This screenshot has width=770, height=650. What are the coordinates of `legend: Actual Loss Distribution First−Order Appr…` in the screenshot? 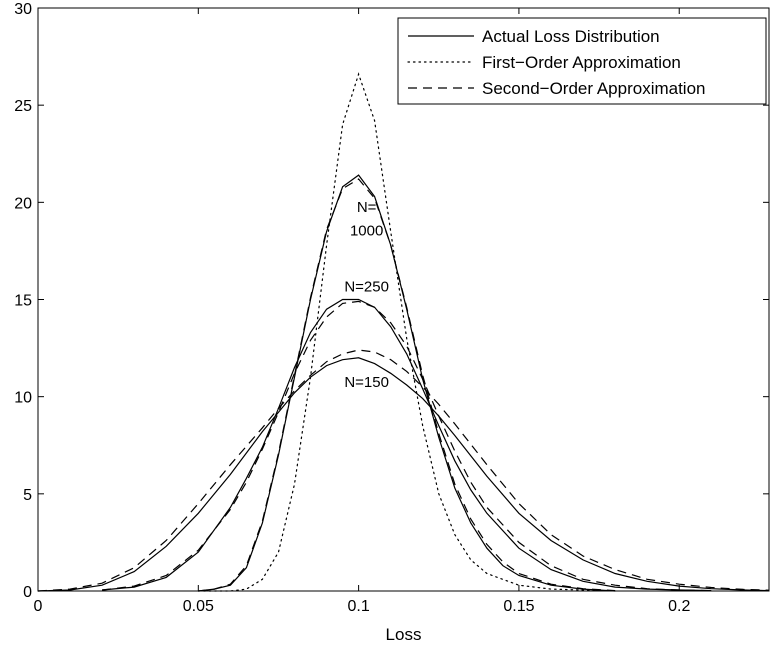 It's located at (582, 61).